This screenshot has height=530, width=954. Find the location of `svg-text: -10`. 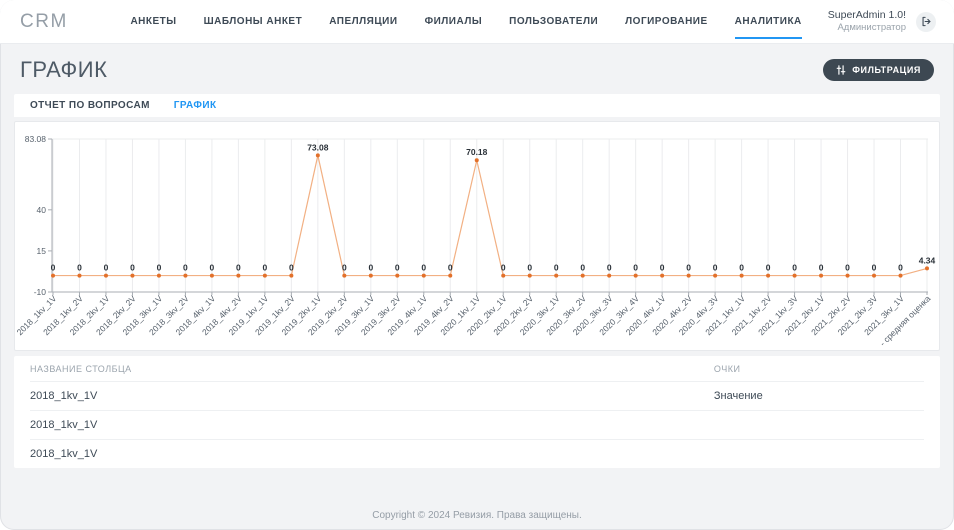

svg-text: -10 is located at coordinates (40, 292).